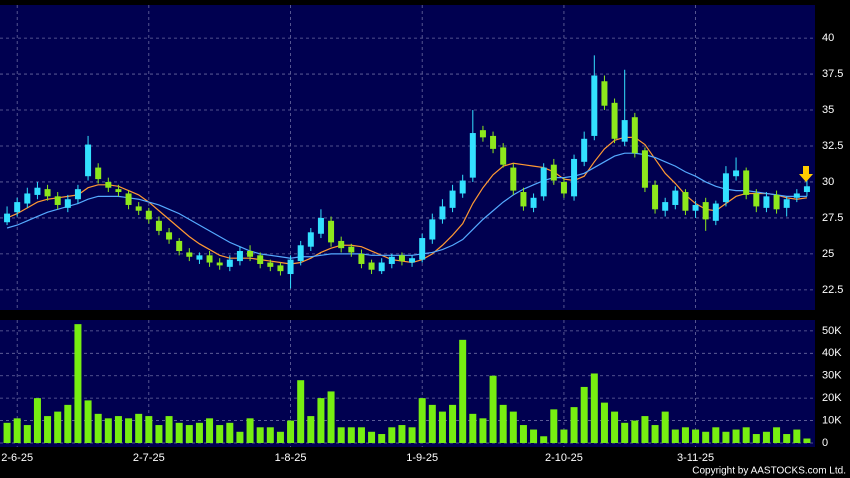 The image size is (850, 478). What do you see at coordinates (825, 443) in the screenshot?
I see `y-tick-label: 0` at bounding box center [825, 443].